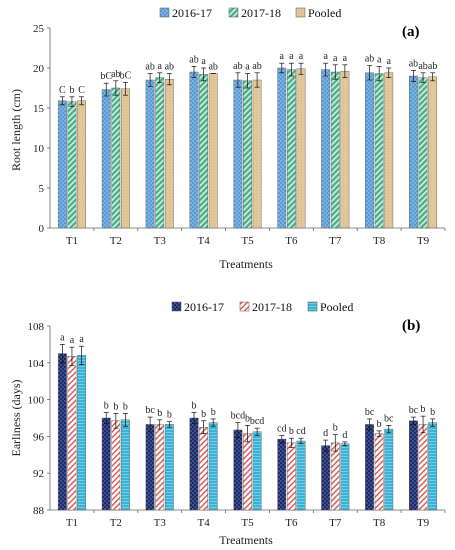 This screenshot has width=455, height=550. Describe the element at coordinates (336, 307) in the screenshot. I see `legend-label: Pooled` at that location.